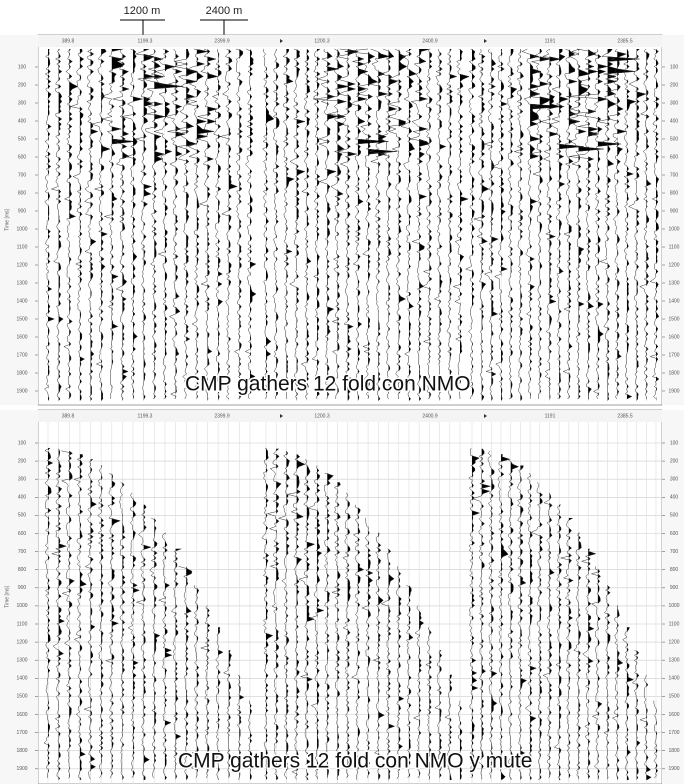  What do you see at coordinates (224, 11) in the screenshot?
I see `scale-label: 2400 m` at bounding box center [224, 11].